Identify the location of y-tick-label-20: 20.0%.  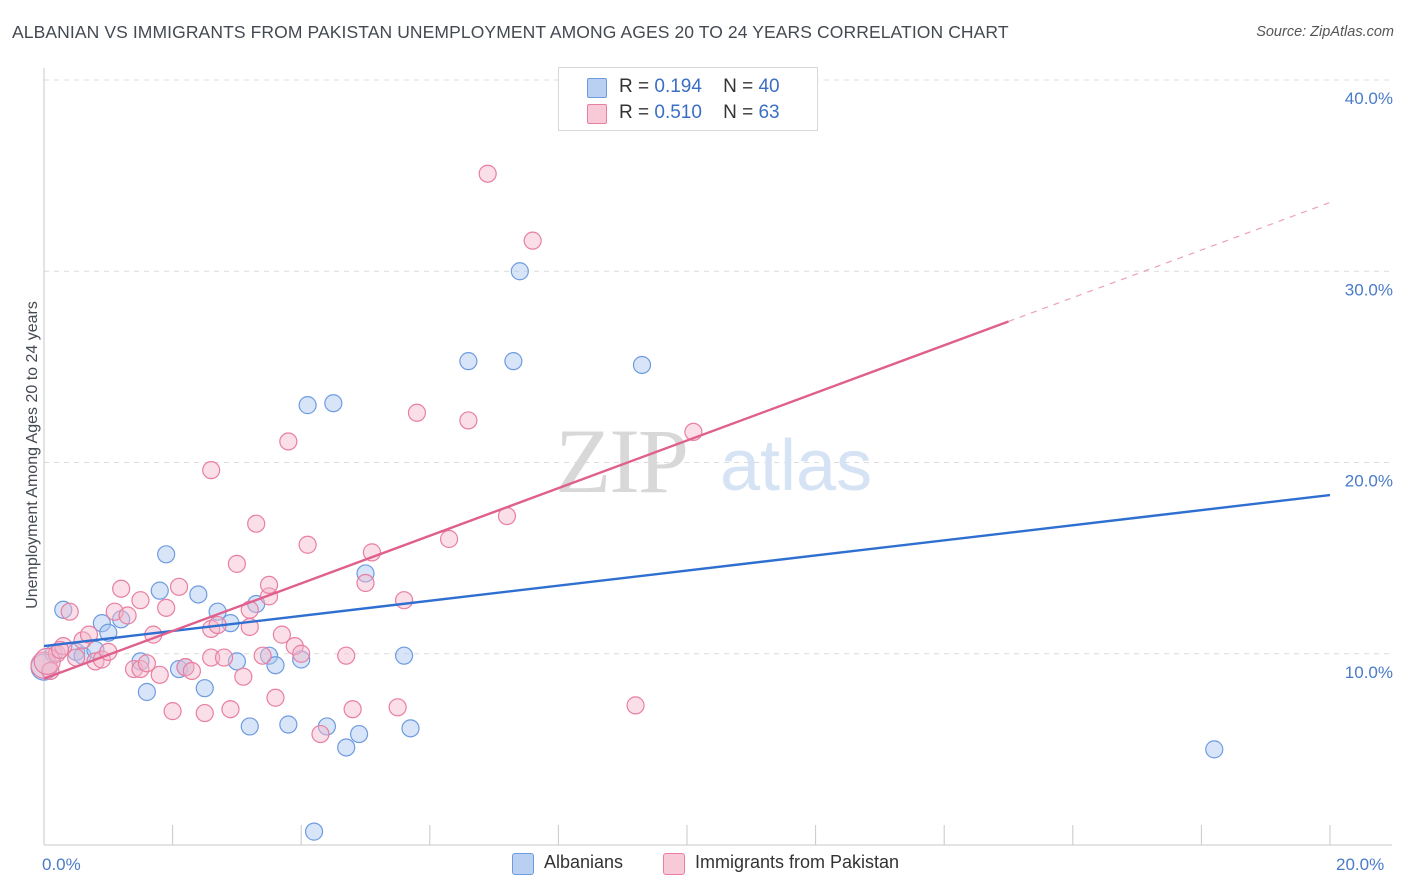
(1369, 481).